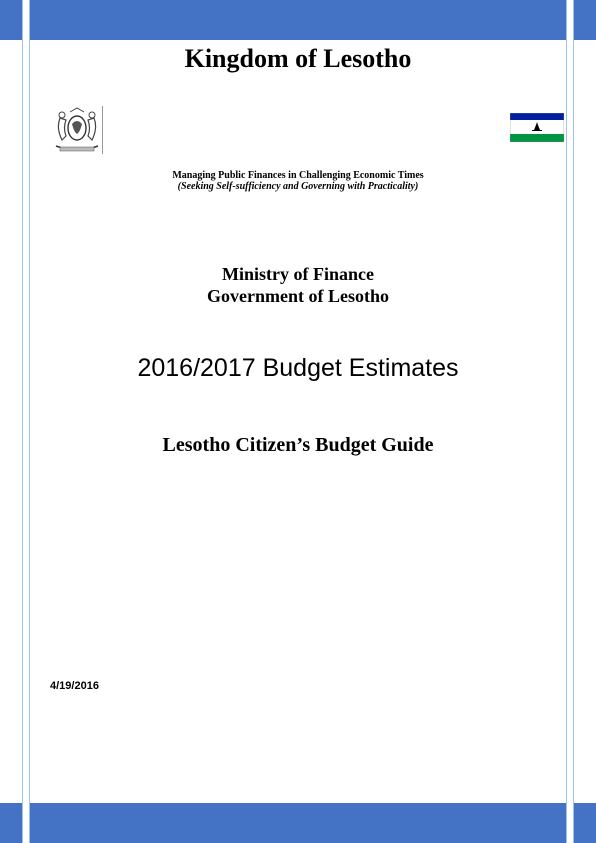  What do you see at coordinates (537, 127) in the screenshot?
I see `lesotho-flag-icon` at bounding box center [537, 127].